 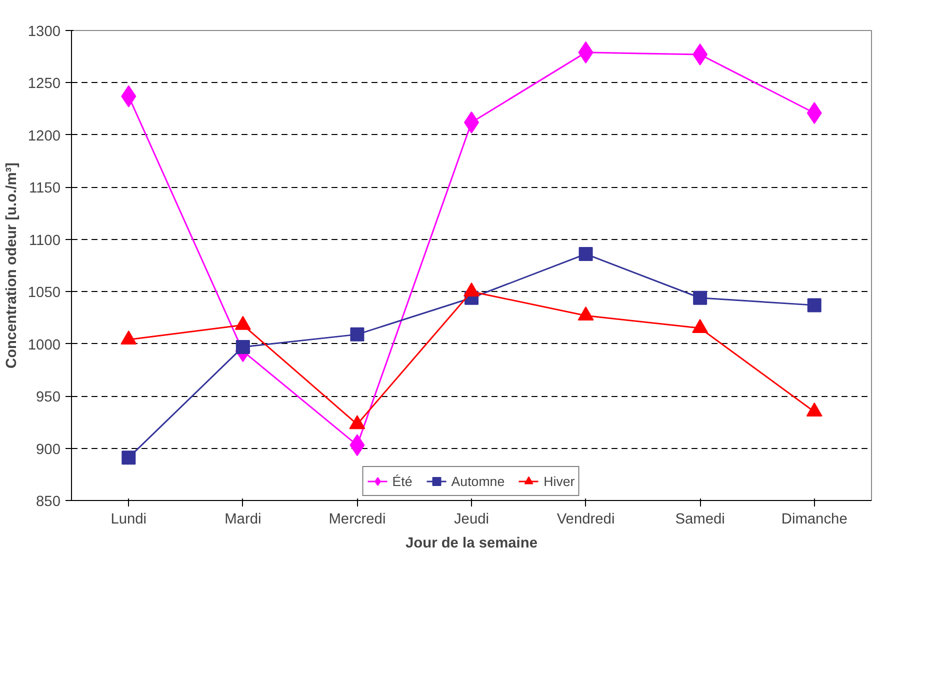 What do you see at coordinates (12, 265) in the screenshot?
I see `y-axis-title: Concentration odeur [u.o./m³]` at bounding box center [12, 265].